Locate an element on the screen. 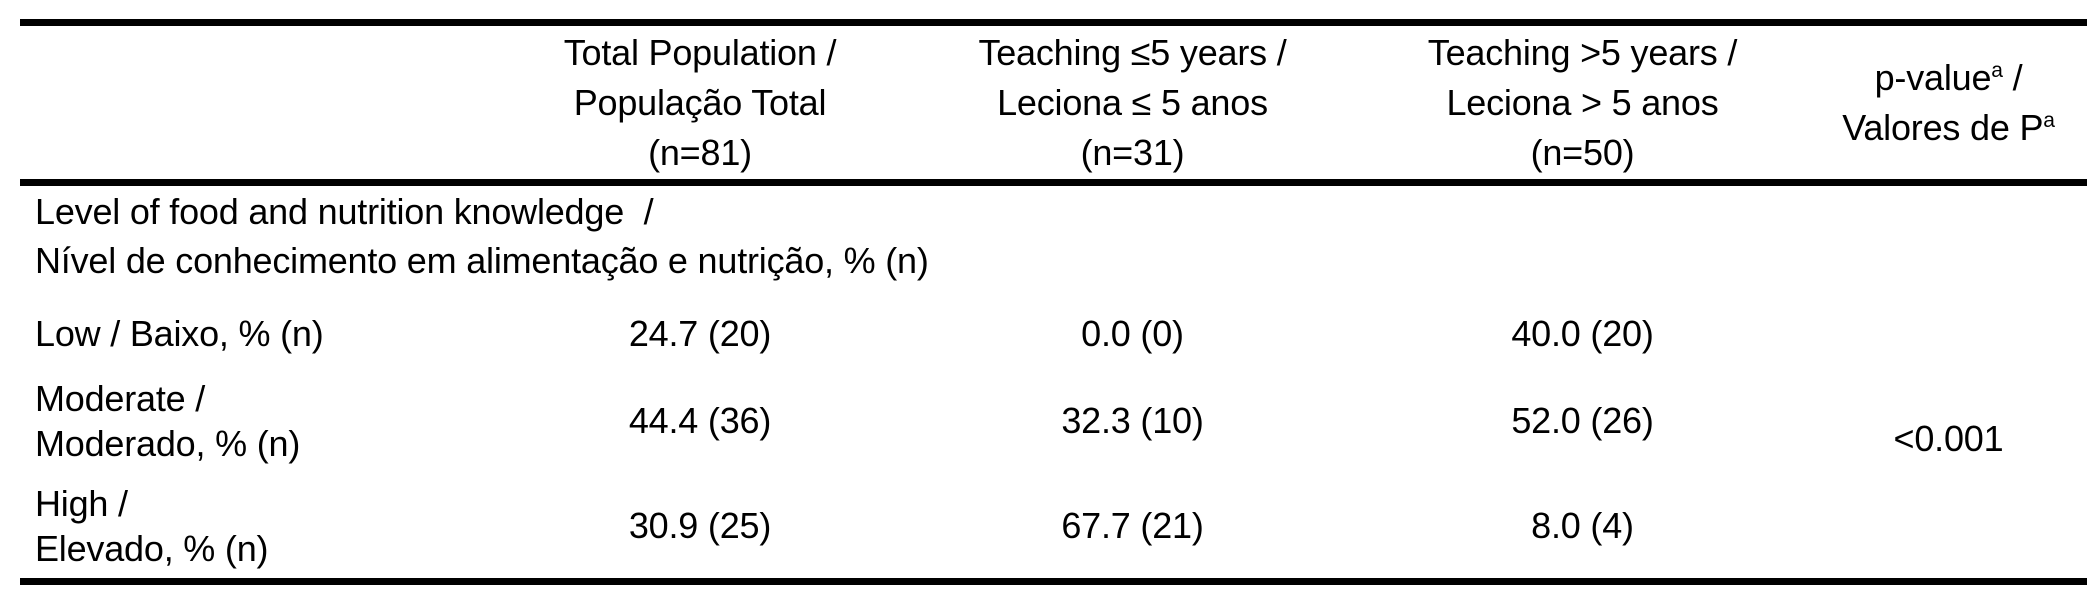 The height and width of the screenshot is (609, 2095). header-p-value: p-valuea / Valores de Pa is located at coordinates (1948, 103).